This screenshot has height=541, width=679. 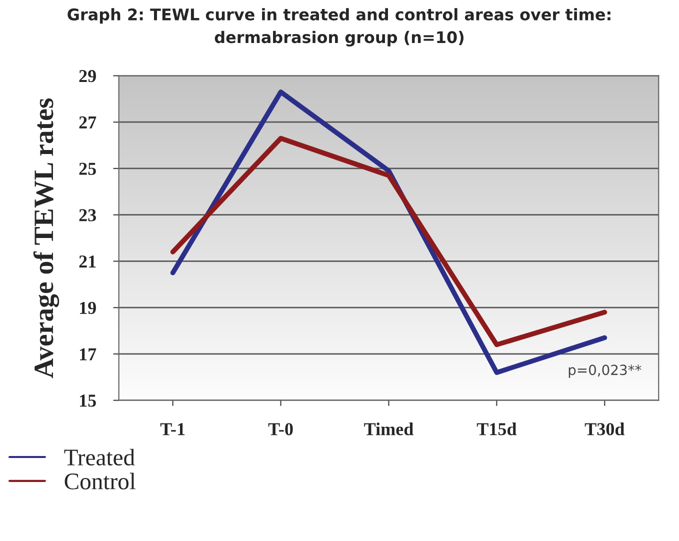 I want to click on chart-title: Graph 2: TEWL curve in treated and control areas over time: dermabrasion group (n=10), so click(x=339, y=27).